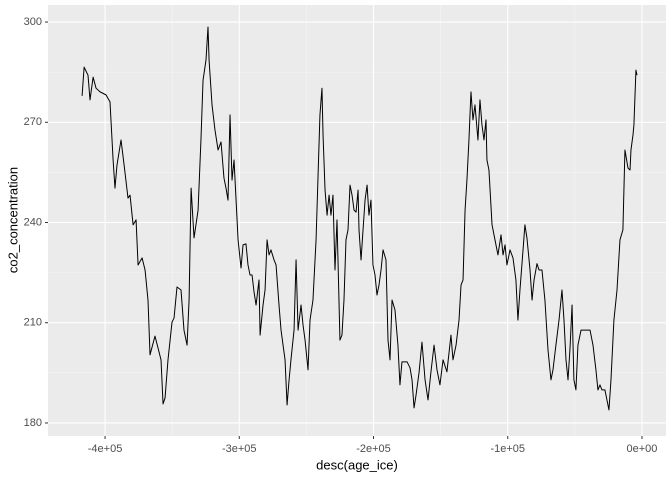  I want to click on x-tick-label: -4e+05, so click(105, 449).